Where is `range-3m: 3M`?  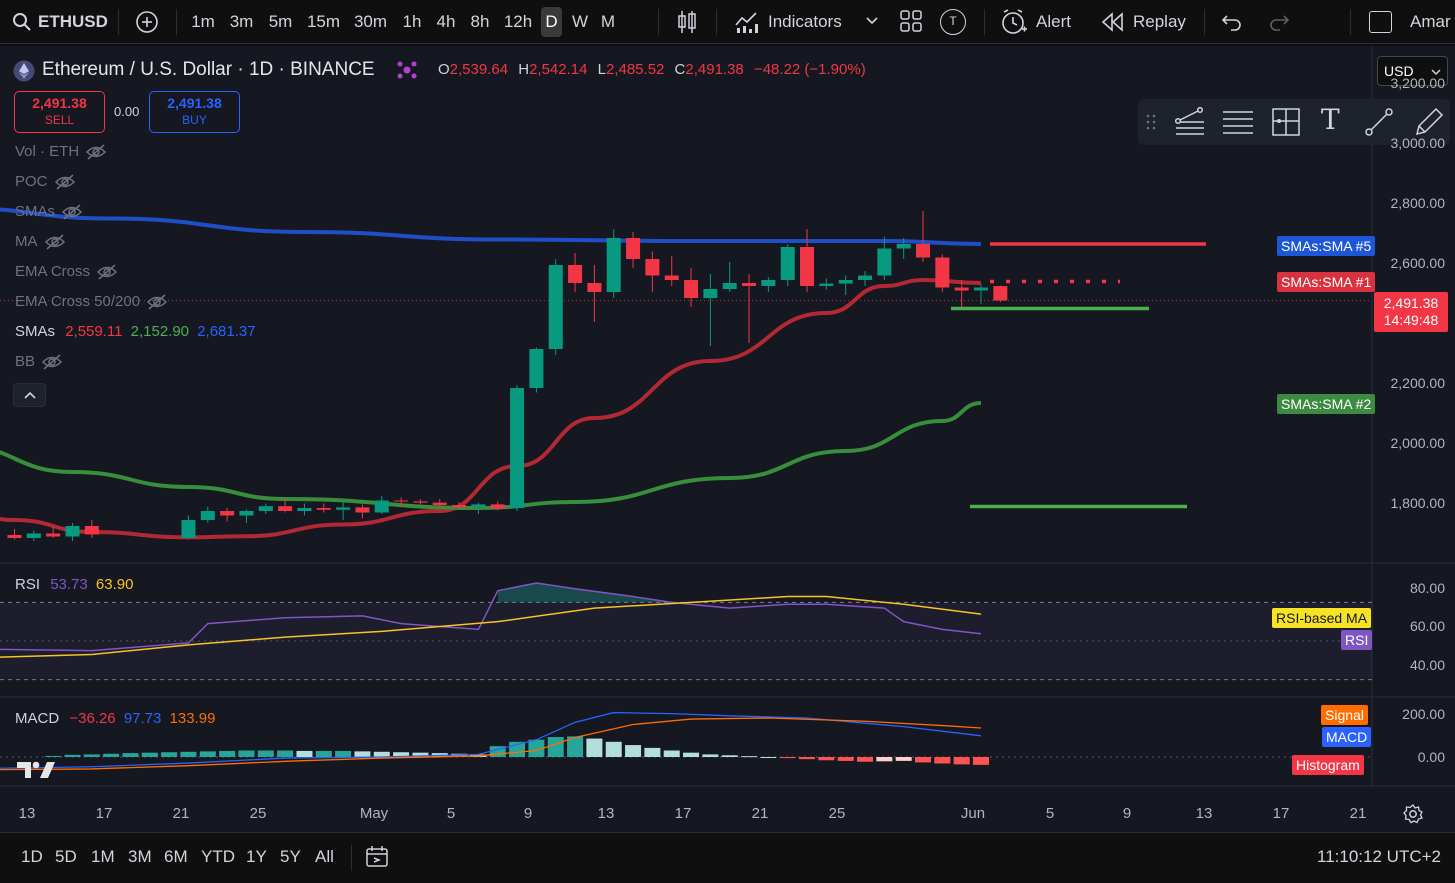
range-3m: 3M is located at coordinates (140, 856).